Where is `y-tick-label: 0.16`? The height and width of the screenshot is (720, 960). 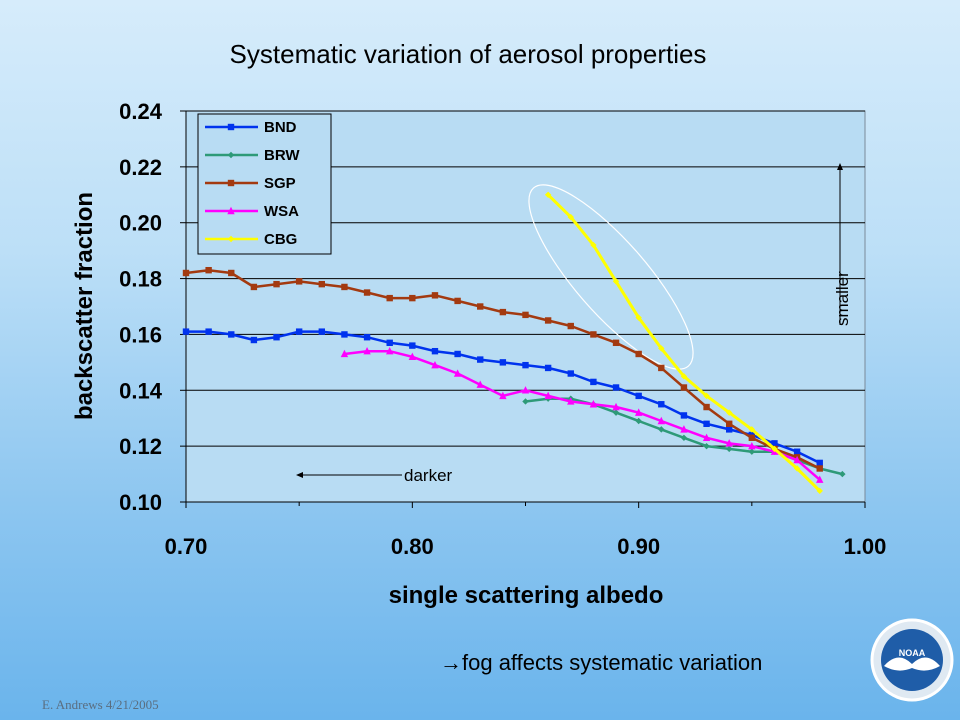
y-tick-label: 0.16 is located at coordinates (140, 334).